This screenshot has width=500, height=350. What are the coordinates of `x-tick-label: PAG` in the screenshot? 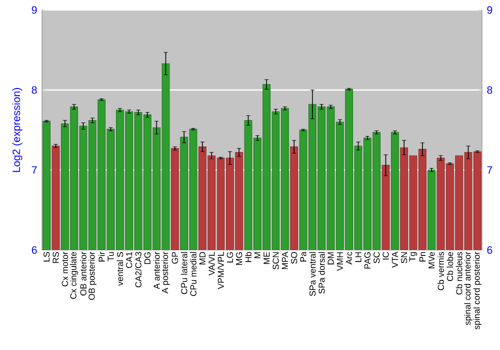 It's located at (367, 260).